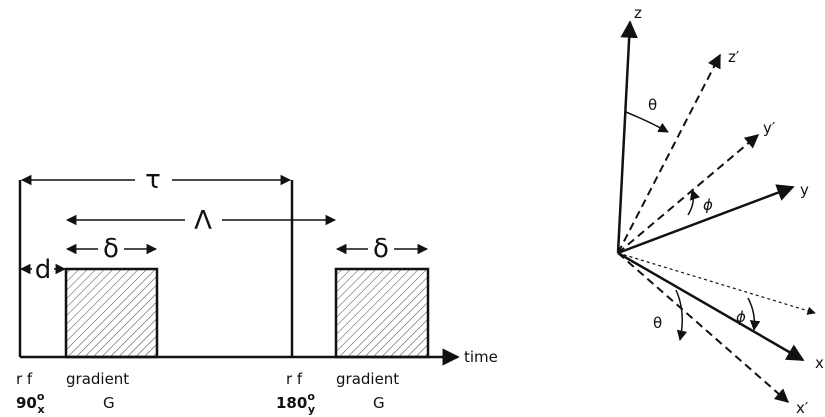 Image resolution: width=825 pixels, height=417 pixels. I want to click on x-axis, so click(711, 306).